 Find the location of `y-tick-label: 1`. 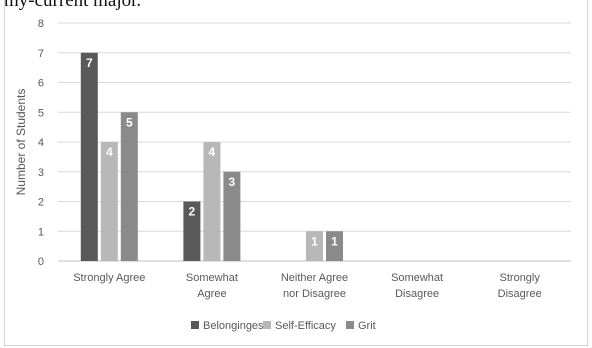

y-tick-label: 1 is located at coordinates (41, 232).